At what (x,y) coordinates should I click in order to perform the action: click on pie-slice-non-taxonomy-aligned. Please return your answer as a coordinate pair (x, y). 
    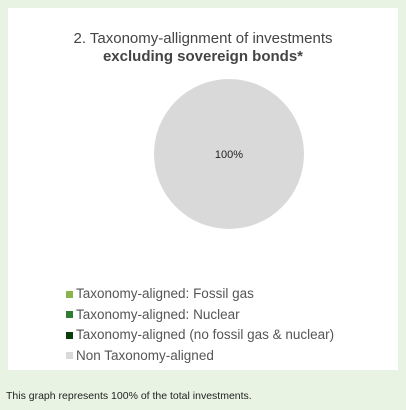
    Looking at the image, I should click on (229, 154).